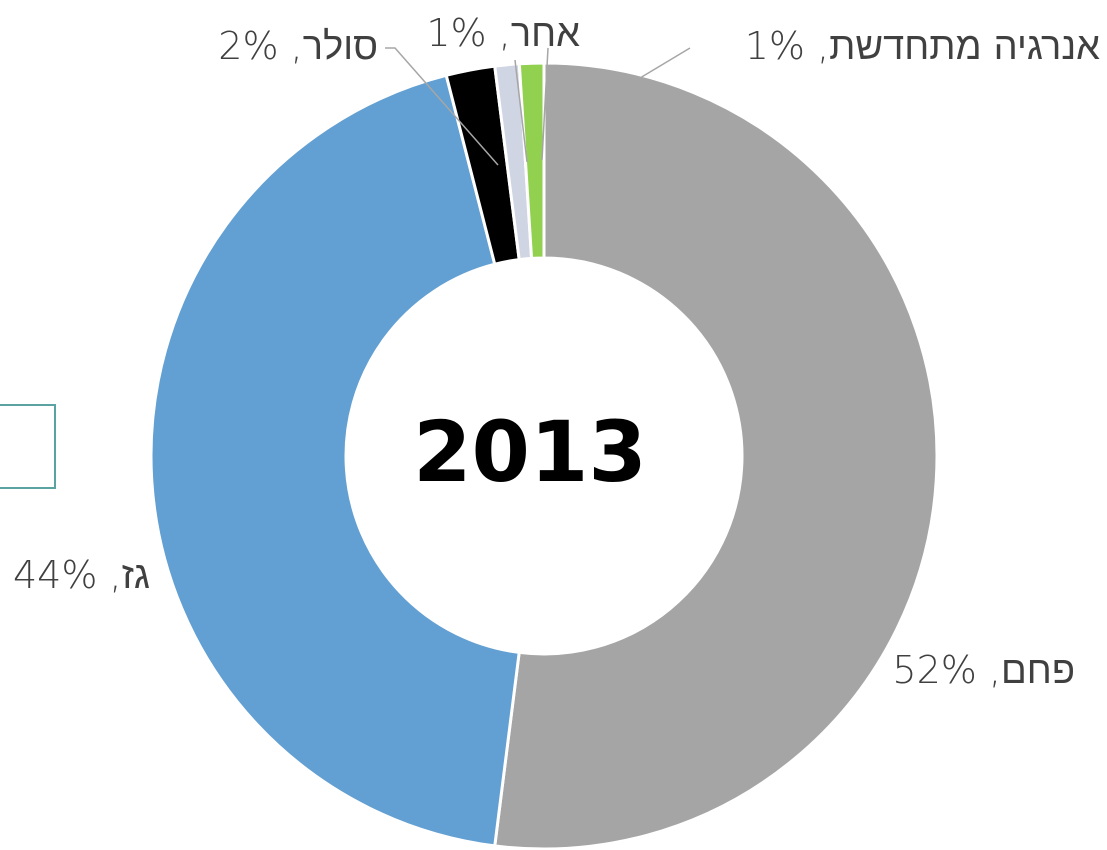  Describe the element at coordinates (136, 575) in the screenshot. I see `category-name: גז` at that location.